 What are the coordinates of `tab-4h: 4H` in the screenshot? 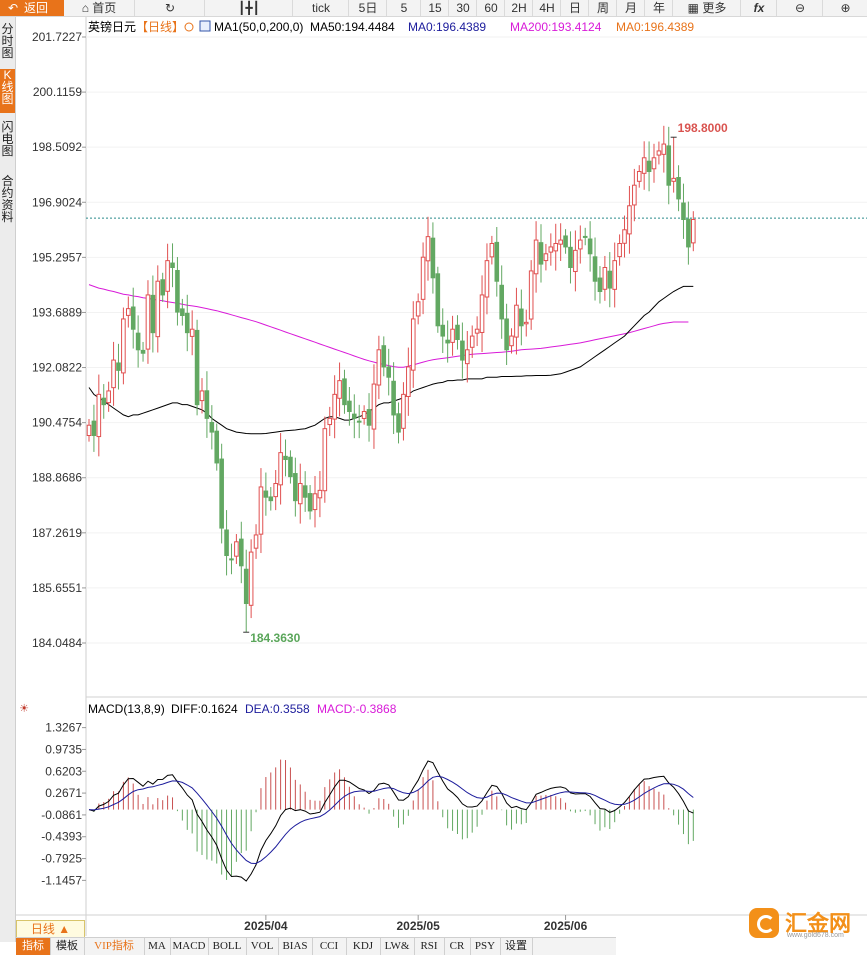 It's located at (546, 8).